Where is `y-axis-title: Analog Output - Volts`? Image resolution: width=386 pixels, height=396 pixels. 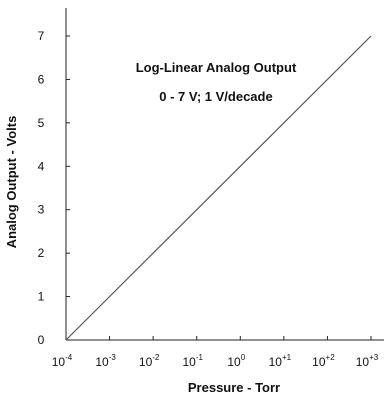
y-axis-title: Analog Output - Volts is located at coordinates (11, 182).